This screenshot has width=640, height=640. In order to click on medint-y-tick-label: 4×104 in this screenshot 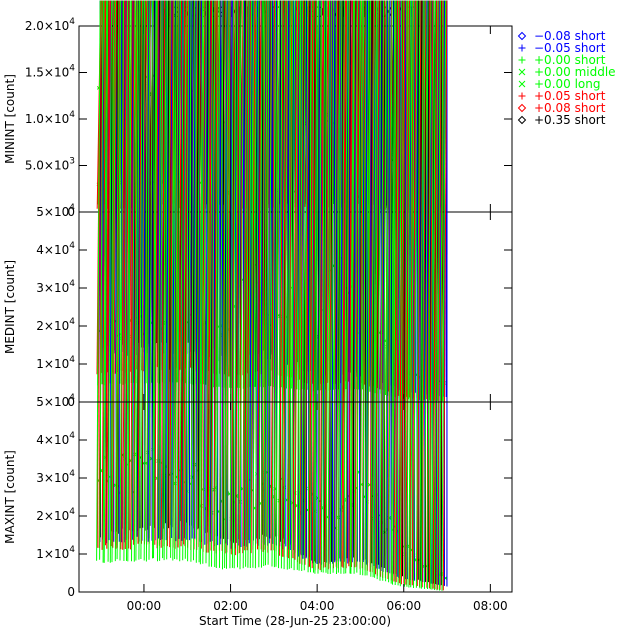, I will do `click(55, 249)`.